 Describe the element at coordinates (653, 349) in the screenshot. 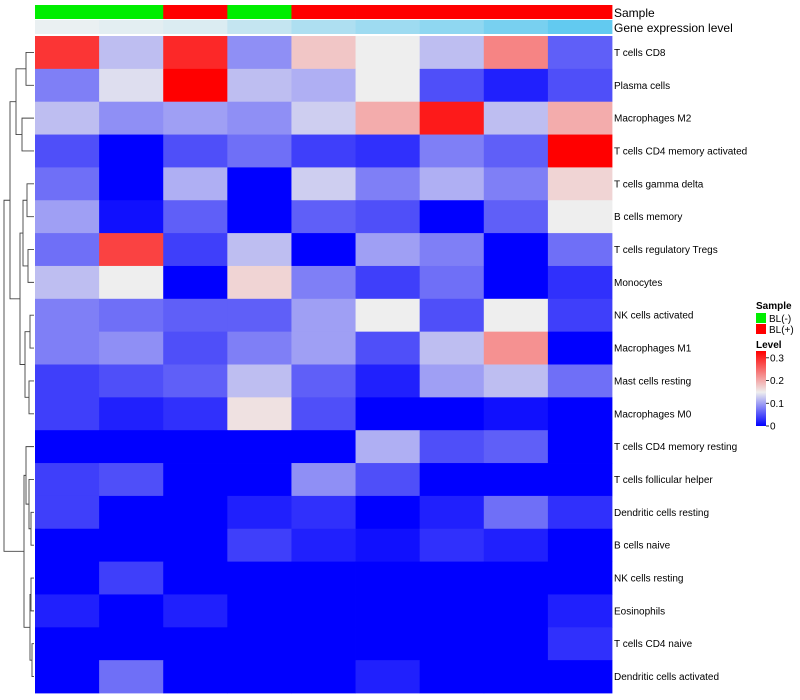

I see `row-label-macrophages-m1: Macrophages M1` at that location.